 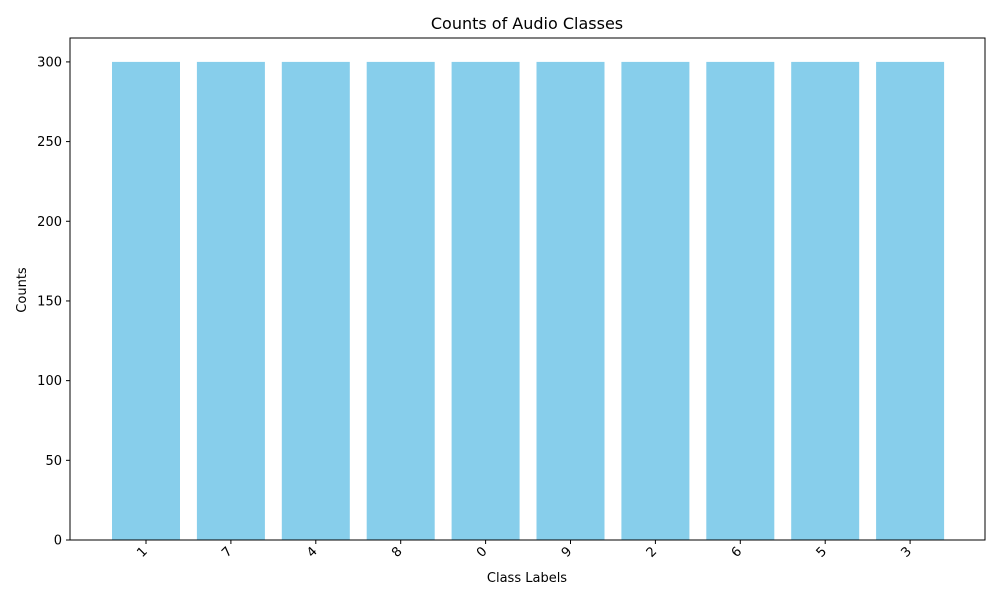 I want to click on x-tick-label-2: 2, so click(x=652, y=552).